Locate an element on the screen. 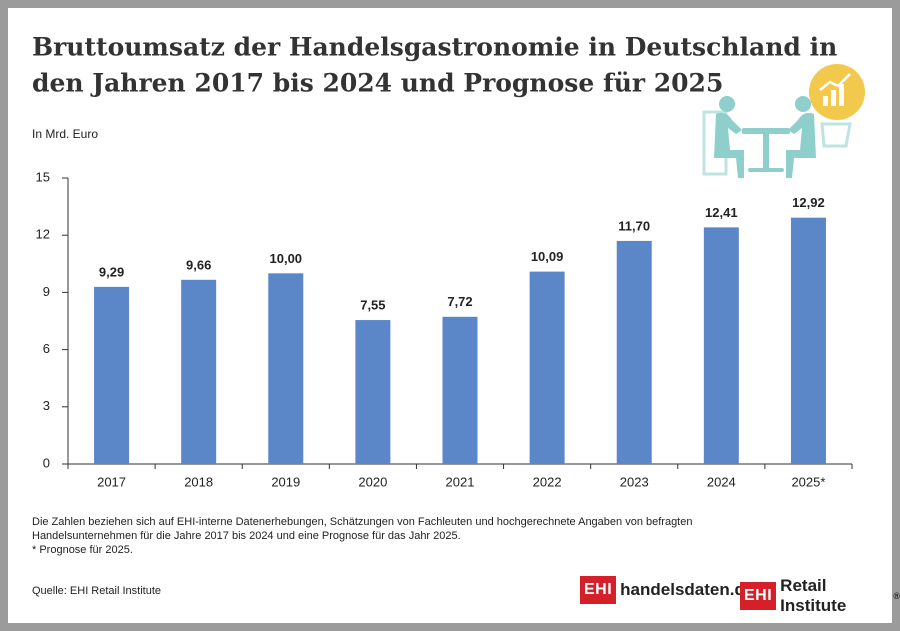 This screenshot has width=900, height=631. x-tick-label: 2021 is located at coordinates (460, 481).